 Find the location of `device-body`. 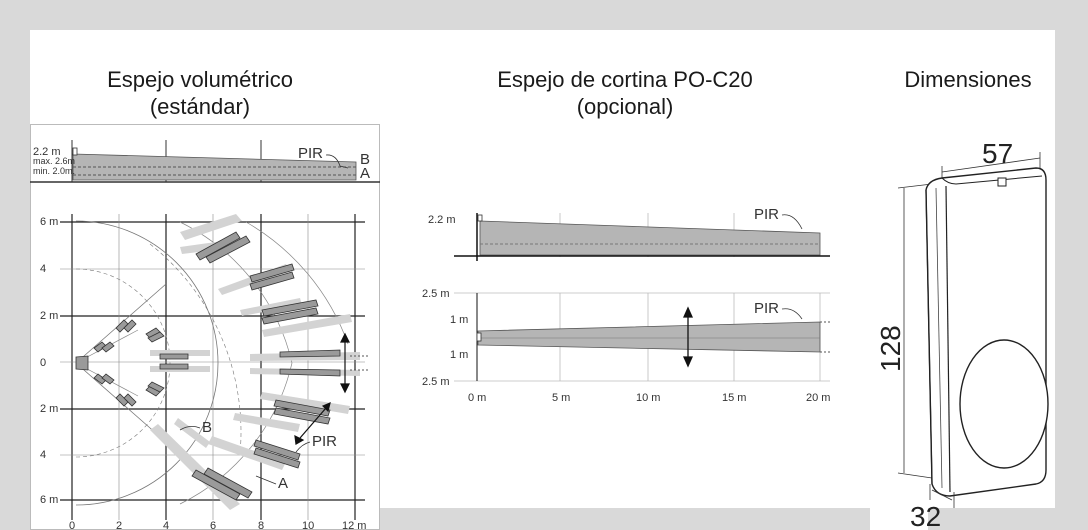

device-body is located at coordinates (987, 332).